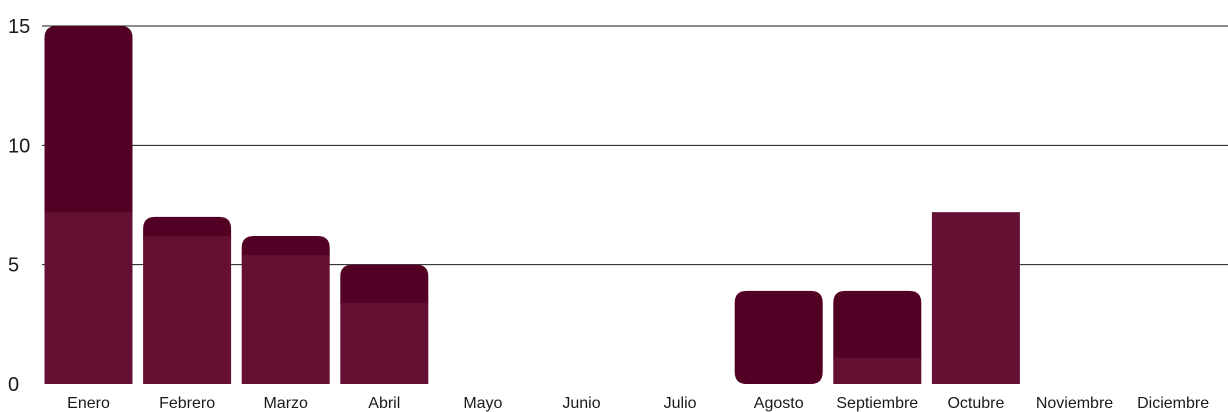 This screenshot has width=1228, height=412. What do you see at coordinates (19, 146) in the screenshot?
I see `y-tick-label: 10` at bounding box center [19, 146].